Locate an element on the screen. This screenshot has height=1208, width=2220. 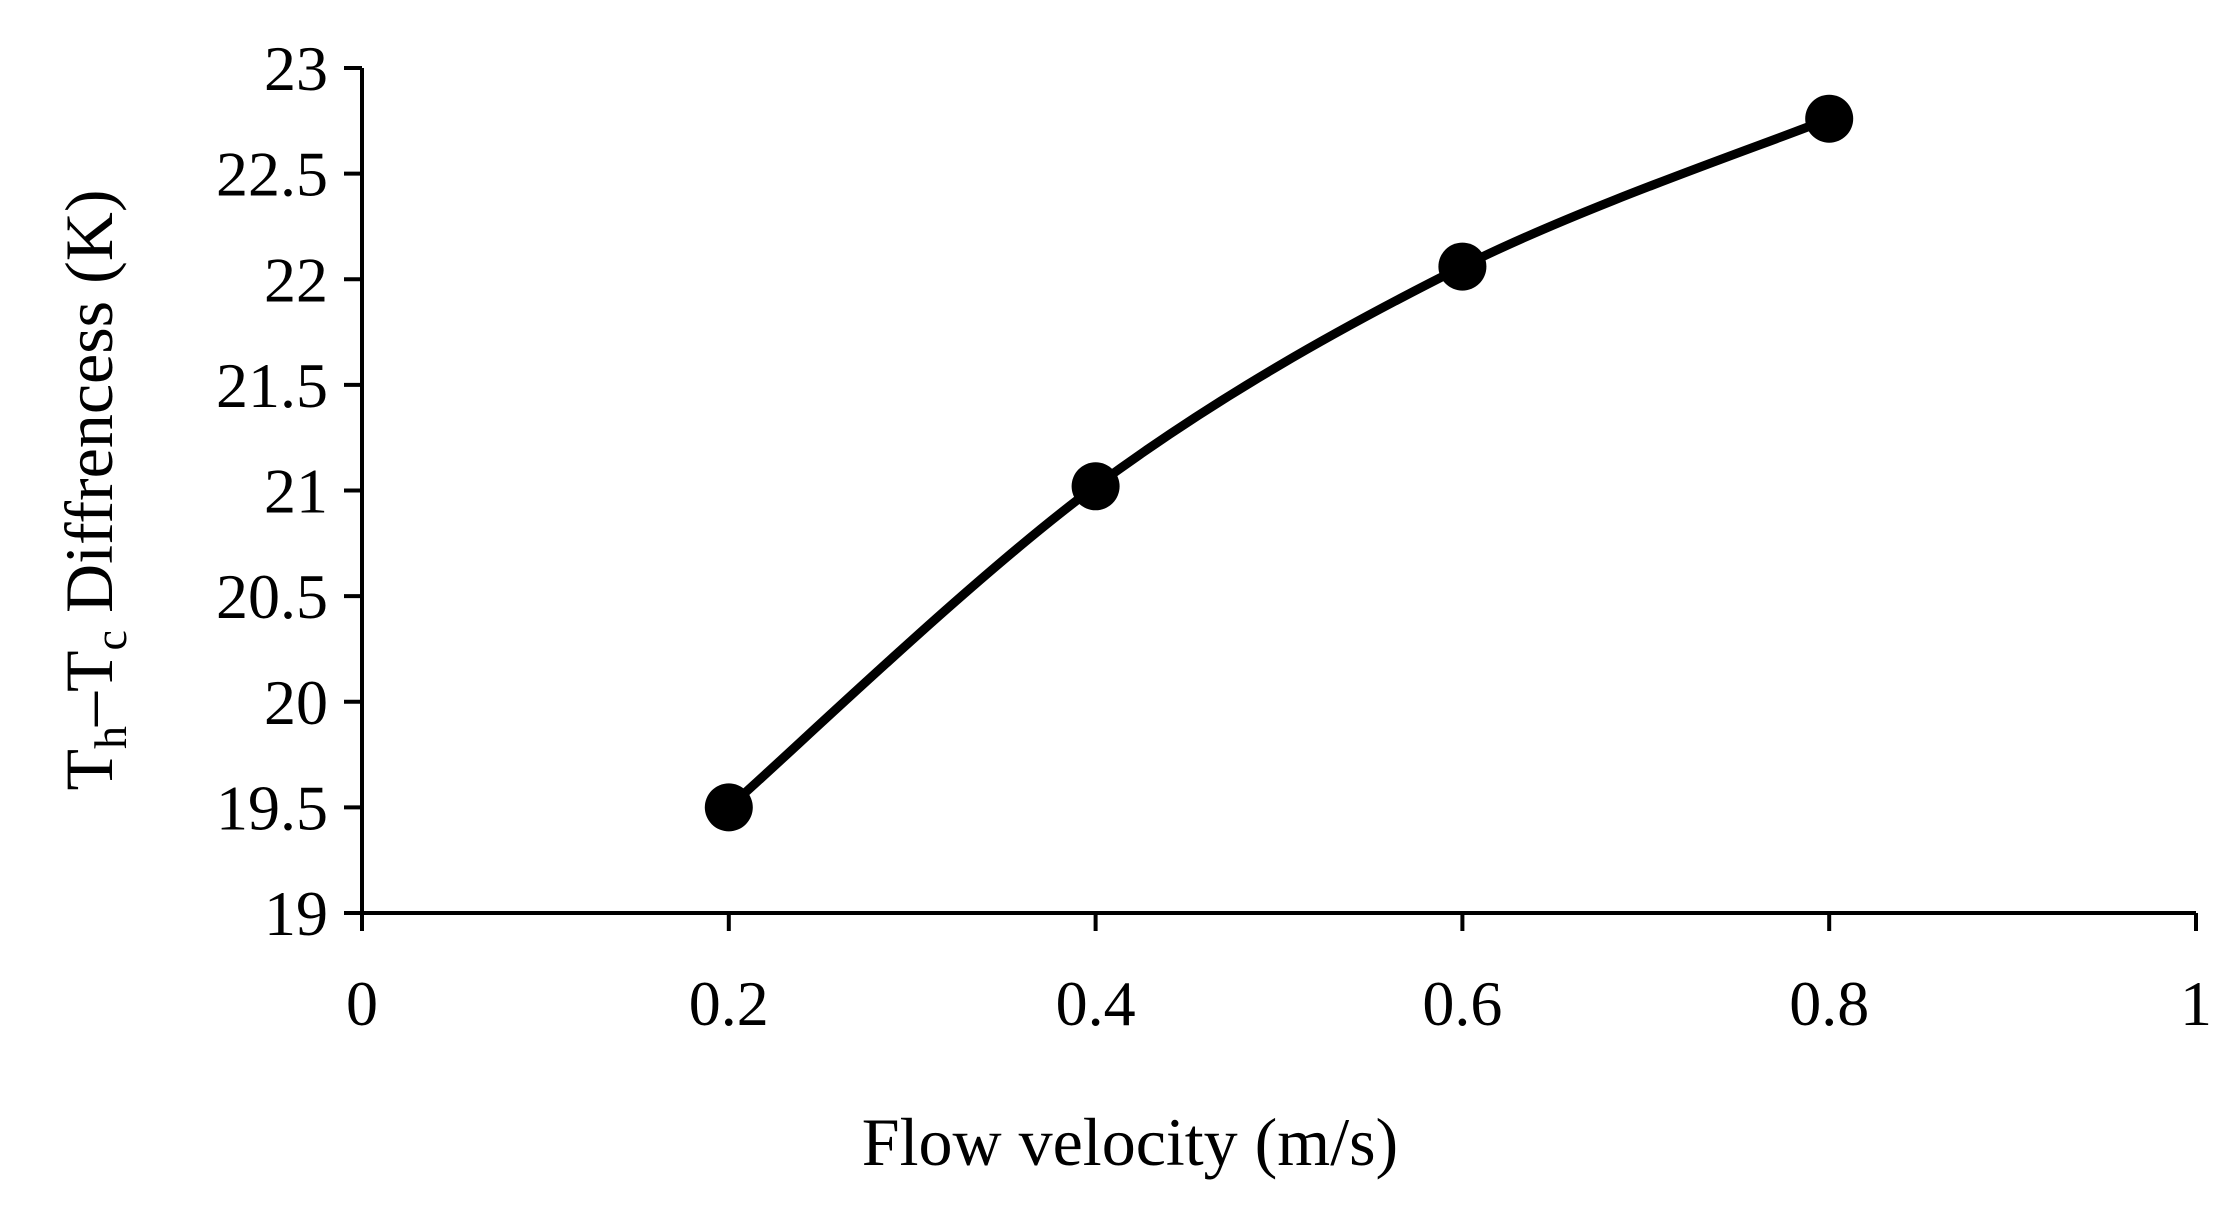
y-ticks: 19 19.5 20 20.5 21 21.5 22 22.5 23 is located at coordinates (289, 491).